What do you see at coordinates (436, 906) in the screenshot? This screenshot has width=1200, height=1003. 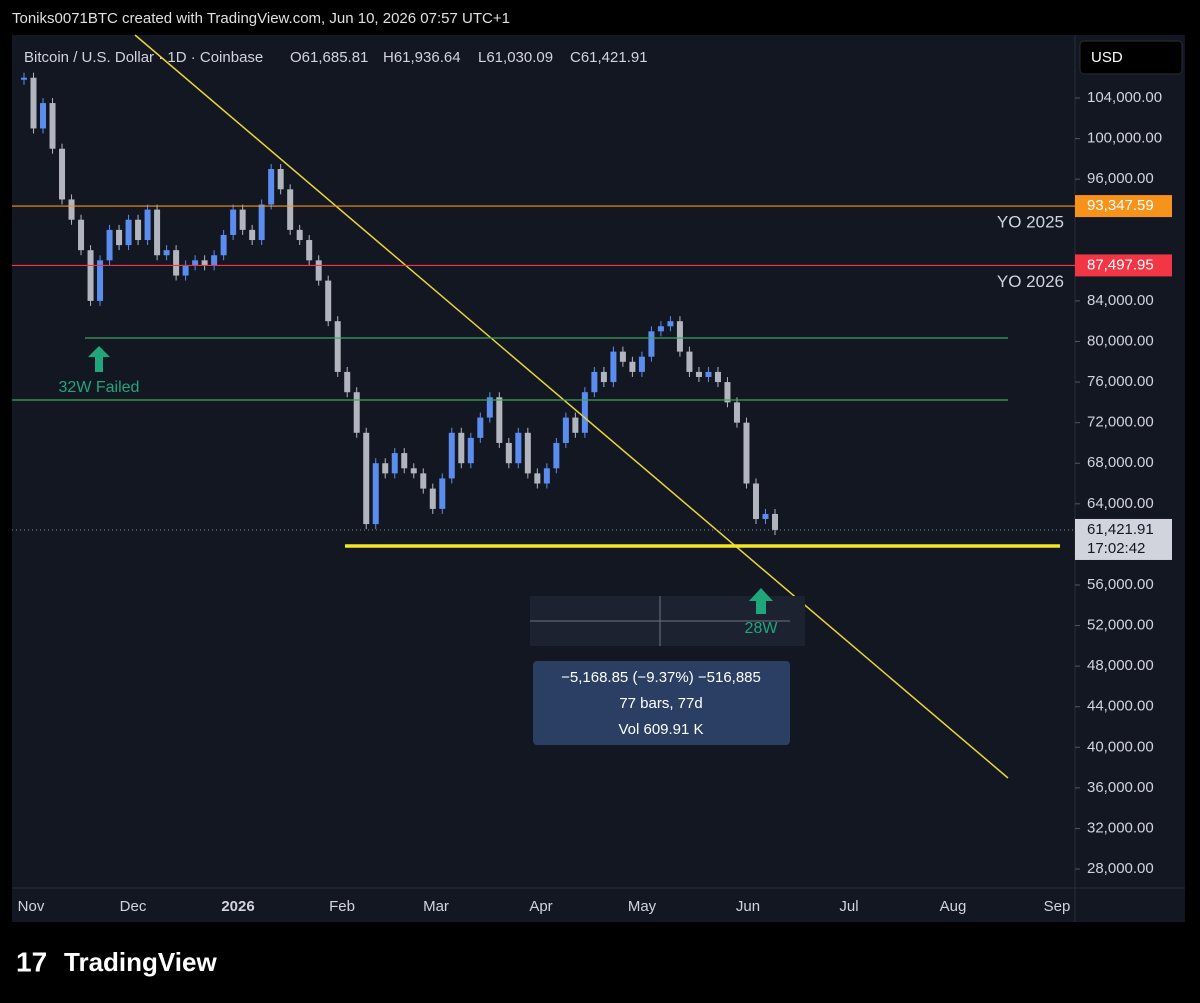 I see `x-tick-label: Mar` at bounding box center [436, 906].